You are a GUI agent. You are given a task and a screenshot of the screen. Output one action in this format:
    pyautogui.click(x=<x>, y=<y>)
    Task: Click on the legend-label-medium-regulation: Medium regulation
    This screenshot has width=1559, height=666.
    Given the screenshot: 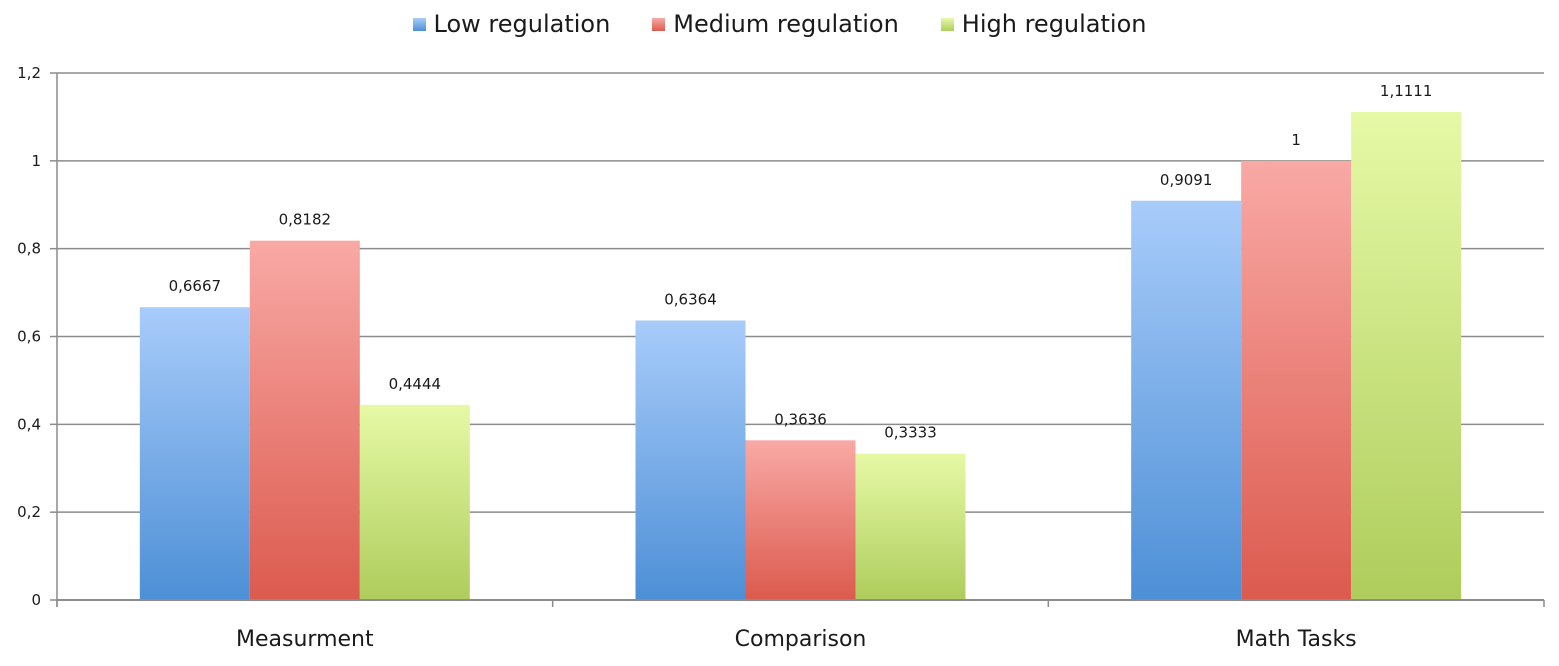 What is the action you would take?
    pyautogui.click(x=786, y=24)
    